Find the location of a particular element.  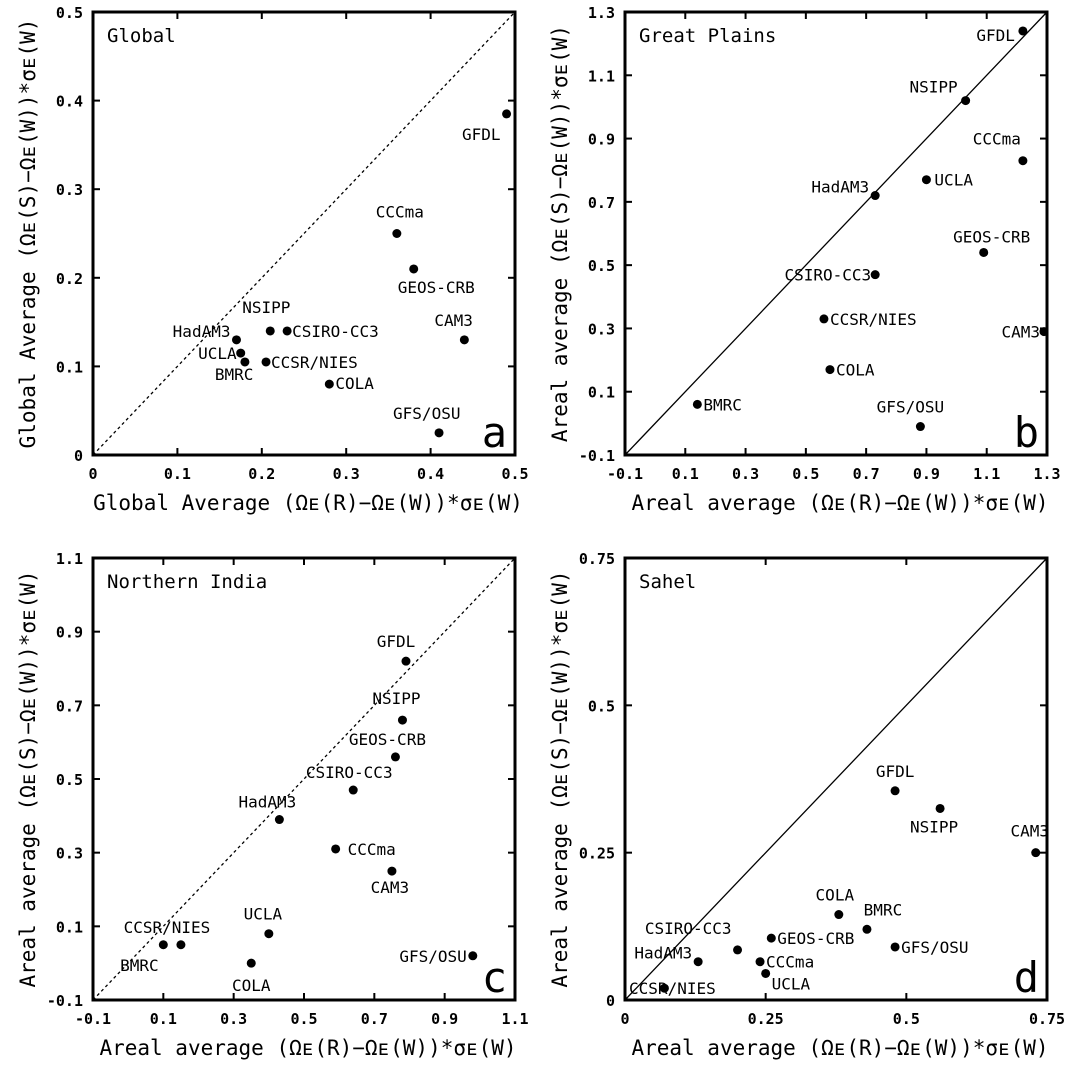

x-axis-label: Areal average (Ωᴇ(R)−Ωᴇ(W))*σᴇ(W) is located at coordinates (839, 1048).